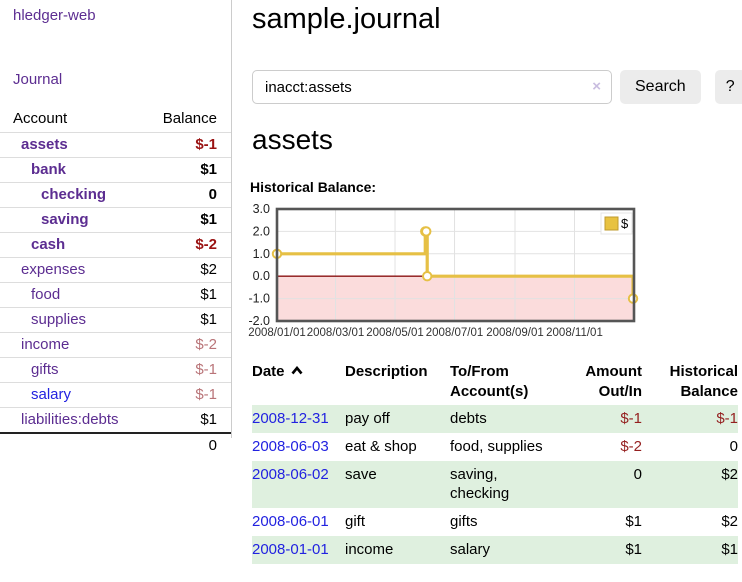  Describe the element at coordinates (268, 371) in the screenshot. I see `register-header-date-label: Date` at that location.